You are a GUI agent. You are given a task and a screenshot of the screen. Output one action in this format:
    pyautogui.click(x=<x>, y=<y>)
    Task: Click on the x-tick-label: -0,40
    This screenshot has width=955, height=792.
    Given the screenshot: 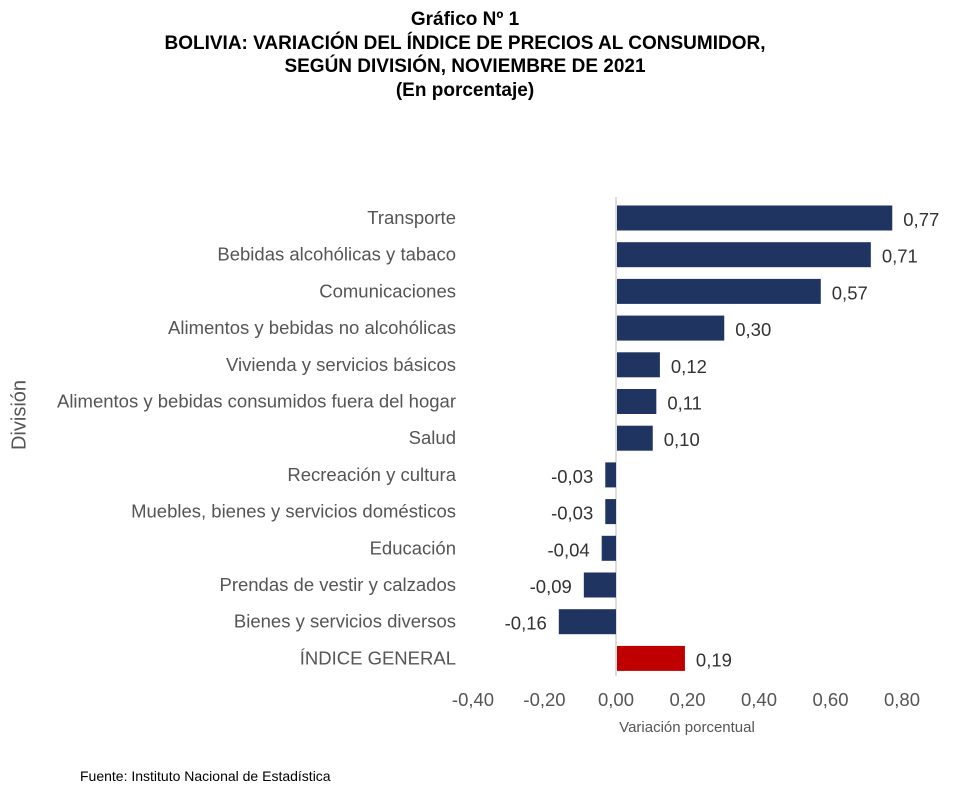 What is the action you would take?
    pyautogui.click(x=473, y=699)
    